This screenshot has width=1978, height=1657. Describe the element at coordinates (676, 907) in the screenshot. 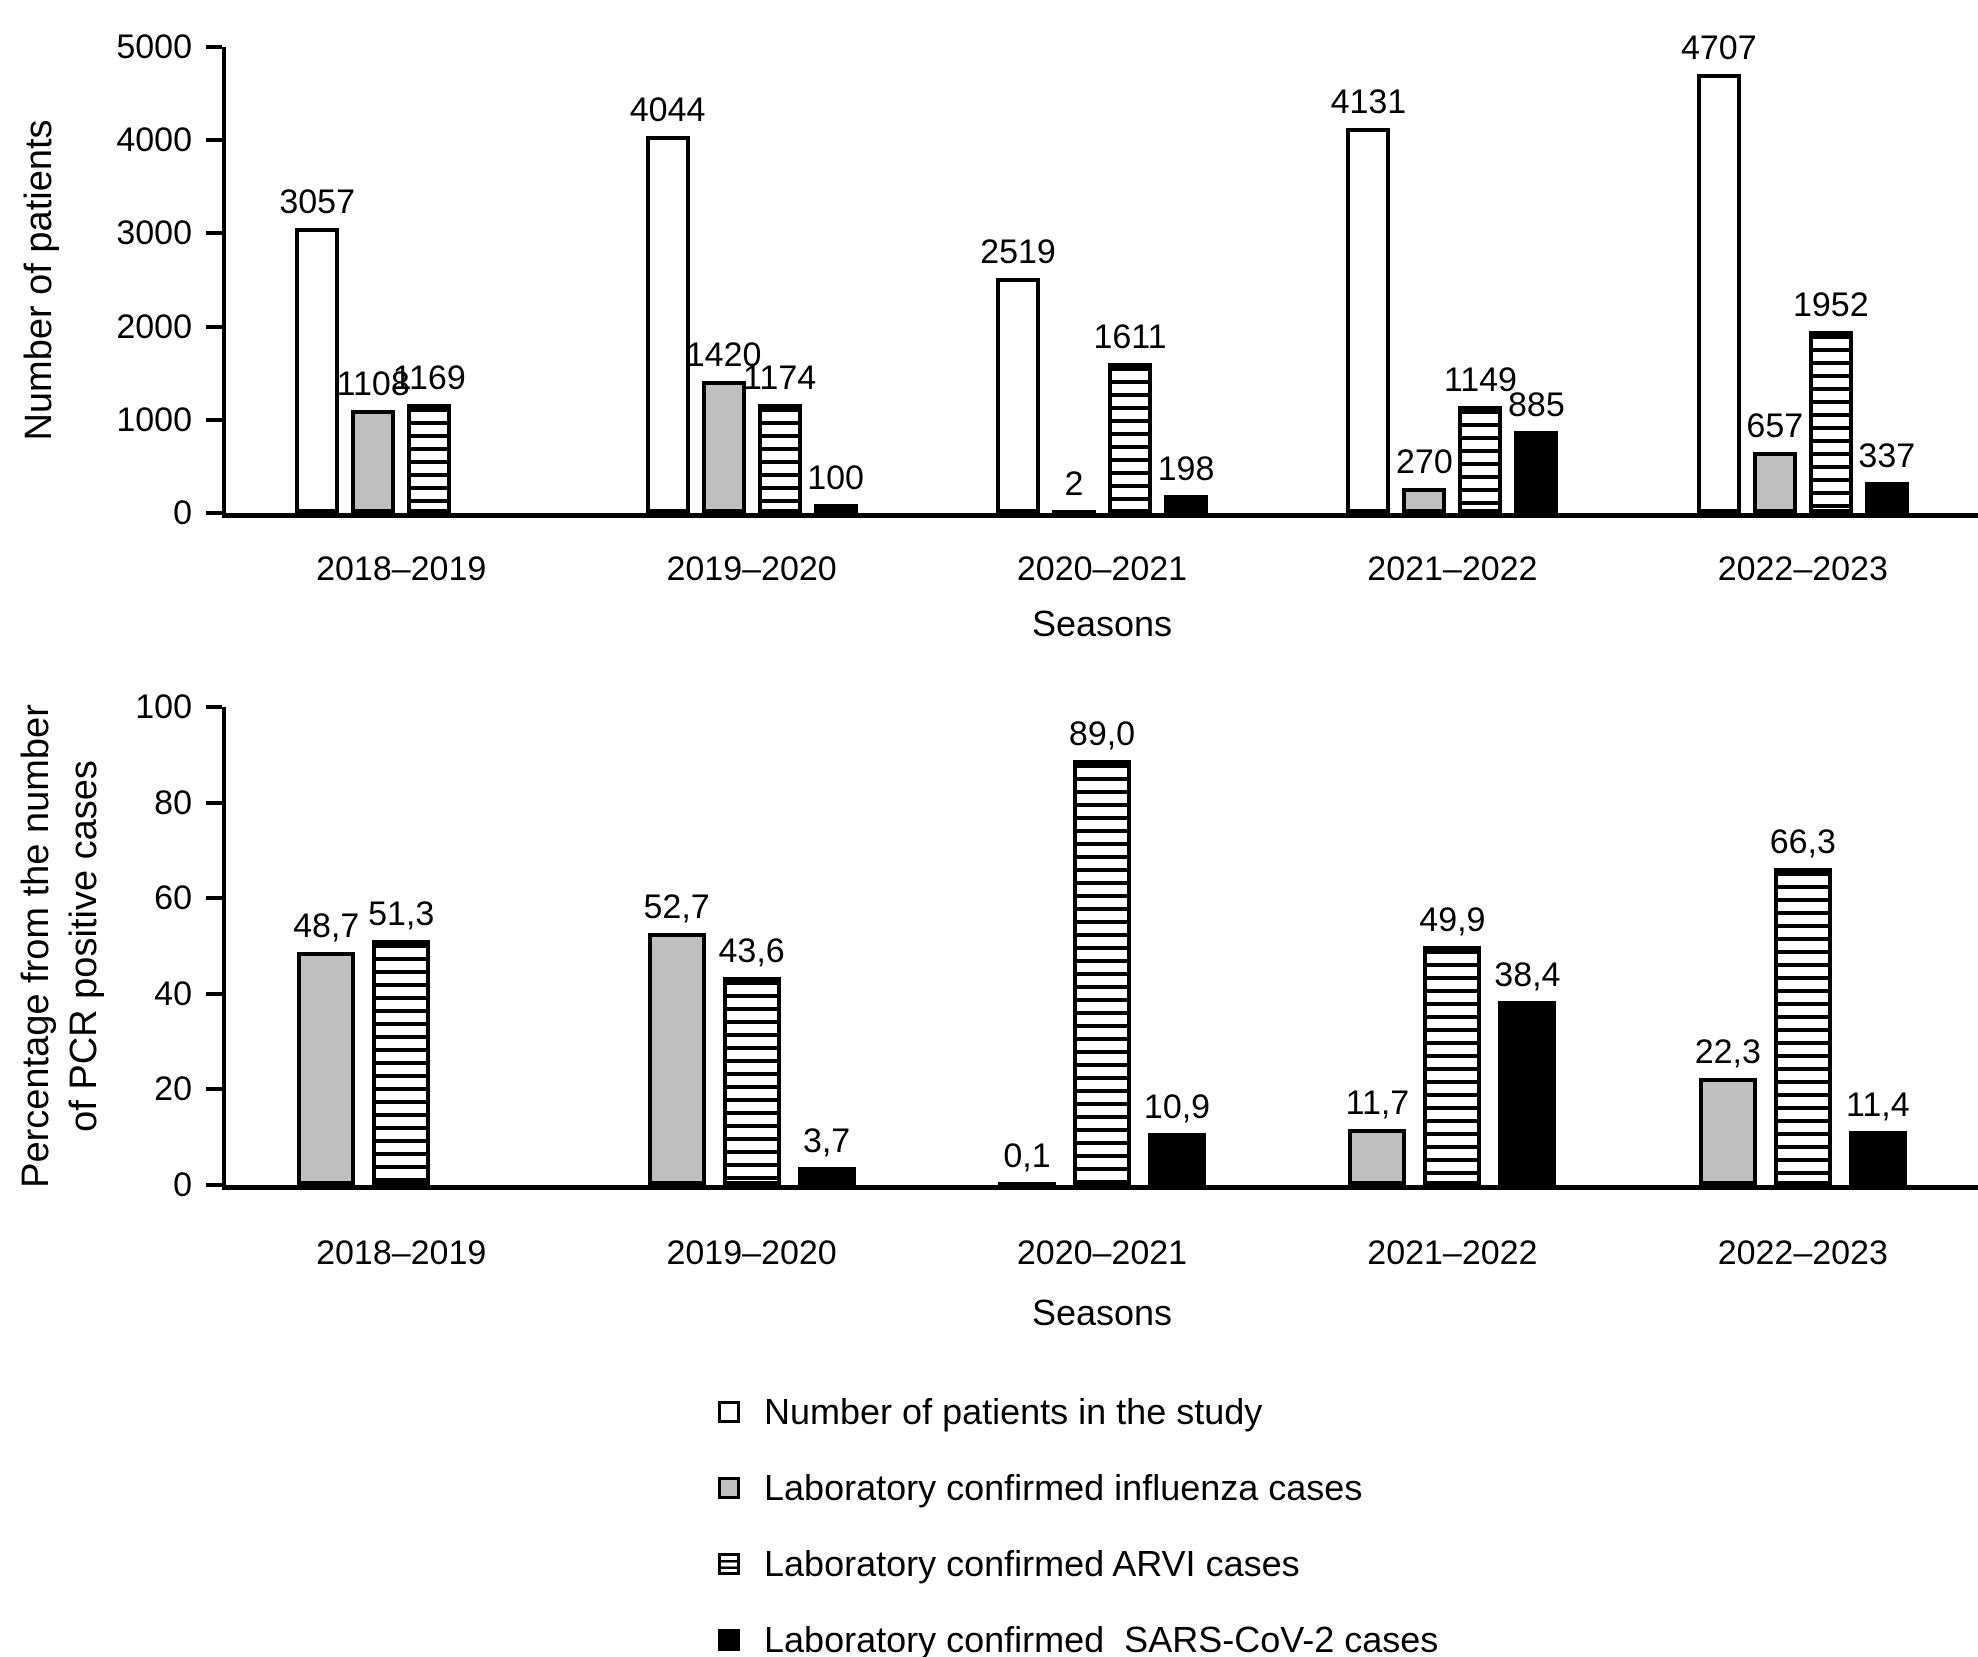

I see `value-label: 52,7` at that location.